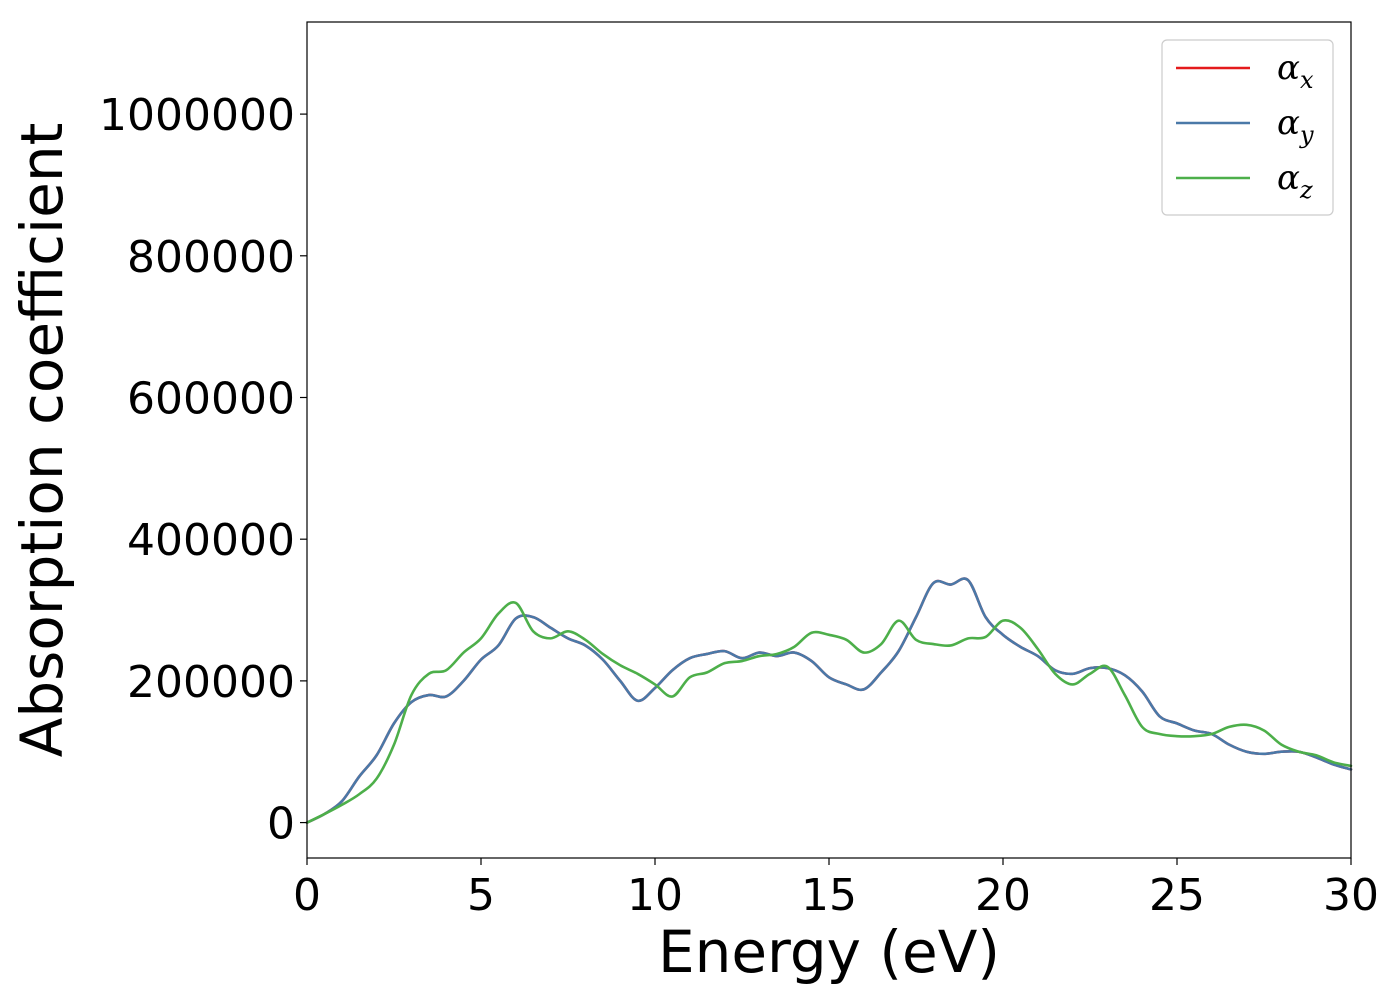  What do you see at coordinates (1177, 895) in the screenshot?
I see `x-tick-label: 25` at bounding box center [1177, 895].